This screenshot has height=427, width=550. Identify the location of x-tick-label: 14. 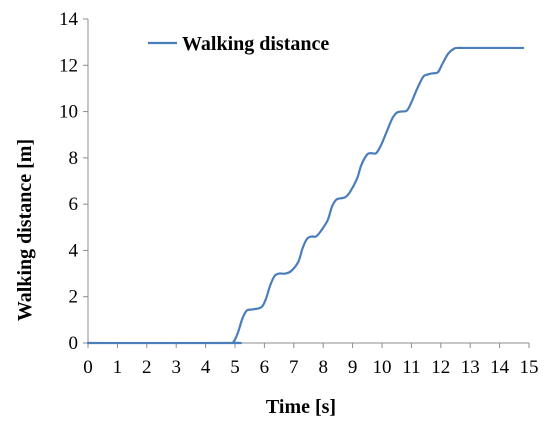
(500, 367).